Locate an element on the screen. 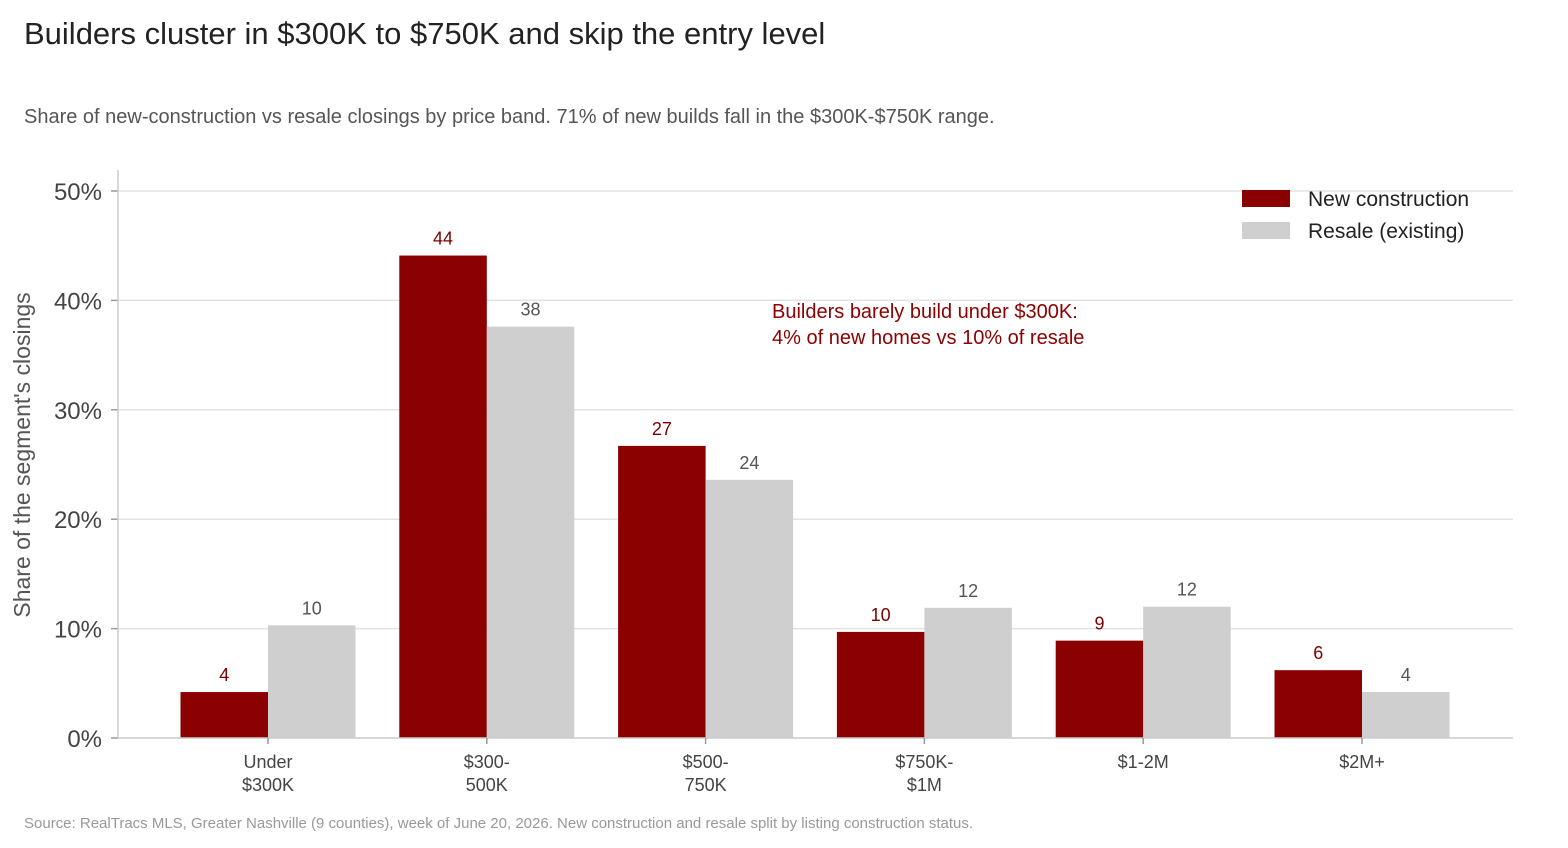 This screenshot has width=1568, height=848. new-construction-data-label: 27 is located at coordinates (662, 429).